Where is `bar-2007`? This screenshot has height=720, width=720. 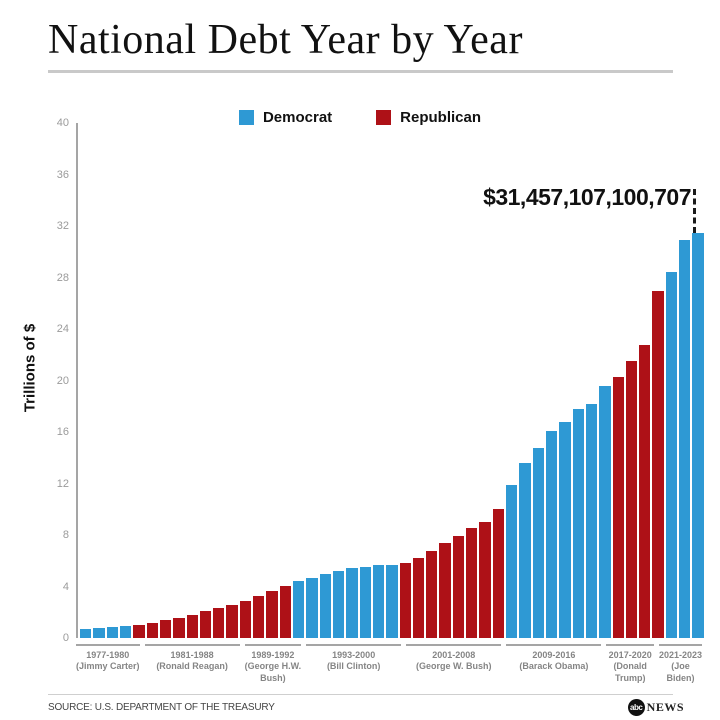
bar-2007 is located at coordinates (485, 580).